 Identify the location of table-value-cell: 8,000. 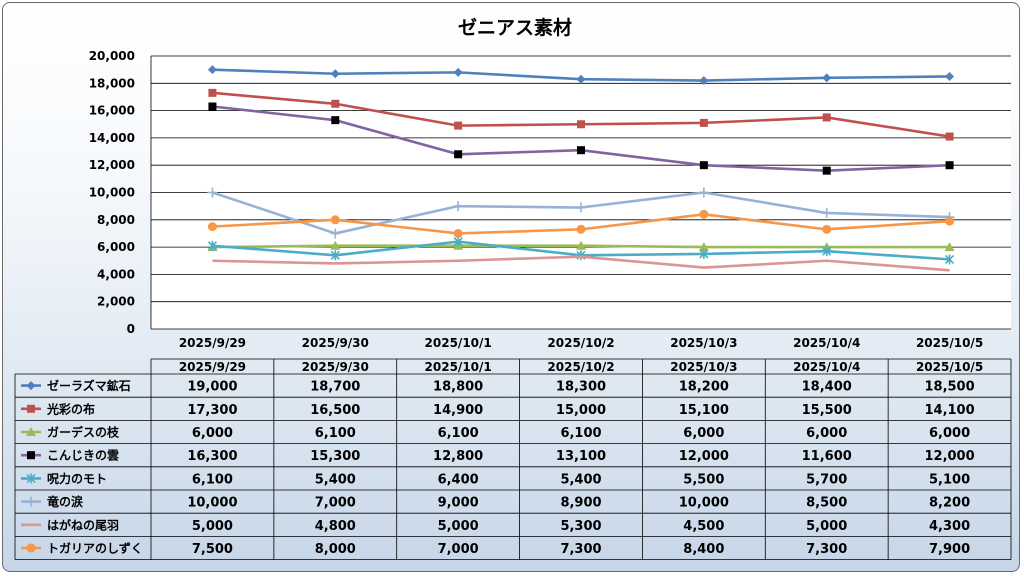
(335, 549).